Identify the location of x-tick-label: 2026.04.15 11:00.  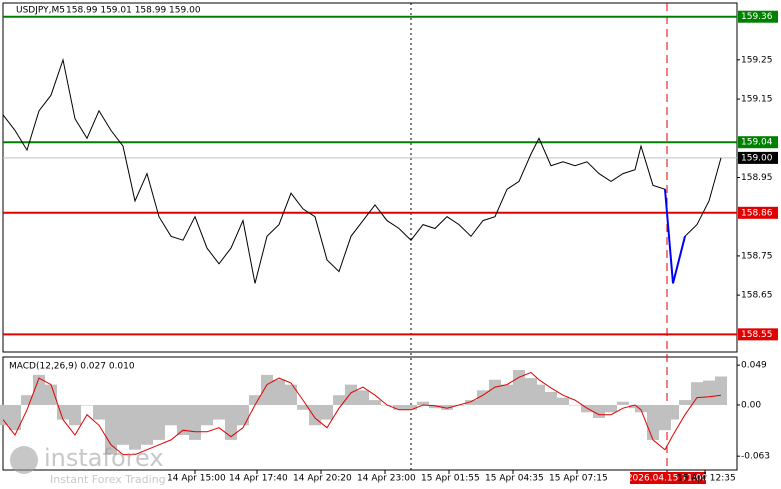
(667, 479).